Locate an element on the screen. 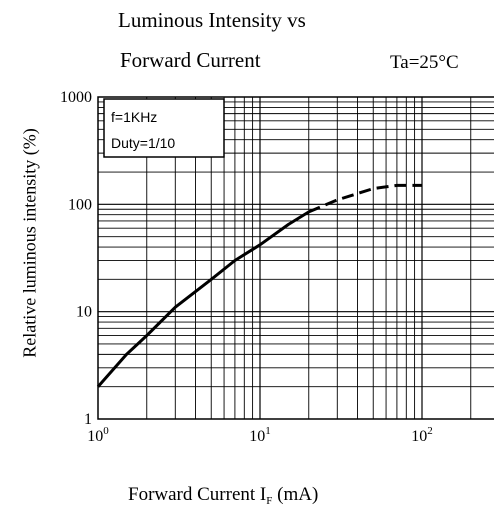  test-frequency: f=1KHz is located at coordinates (134, 117).